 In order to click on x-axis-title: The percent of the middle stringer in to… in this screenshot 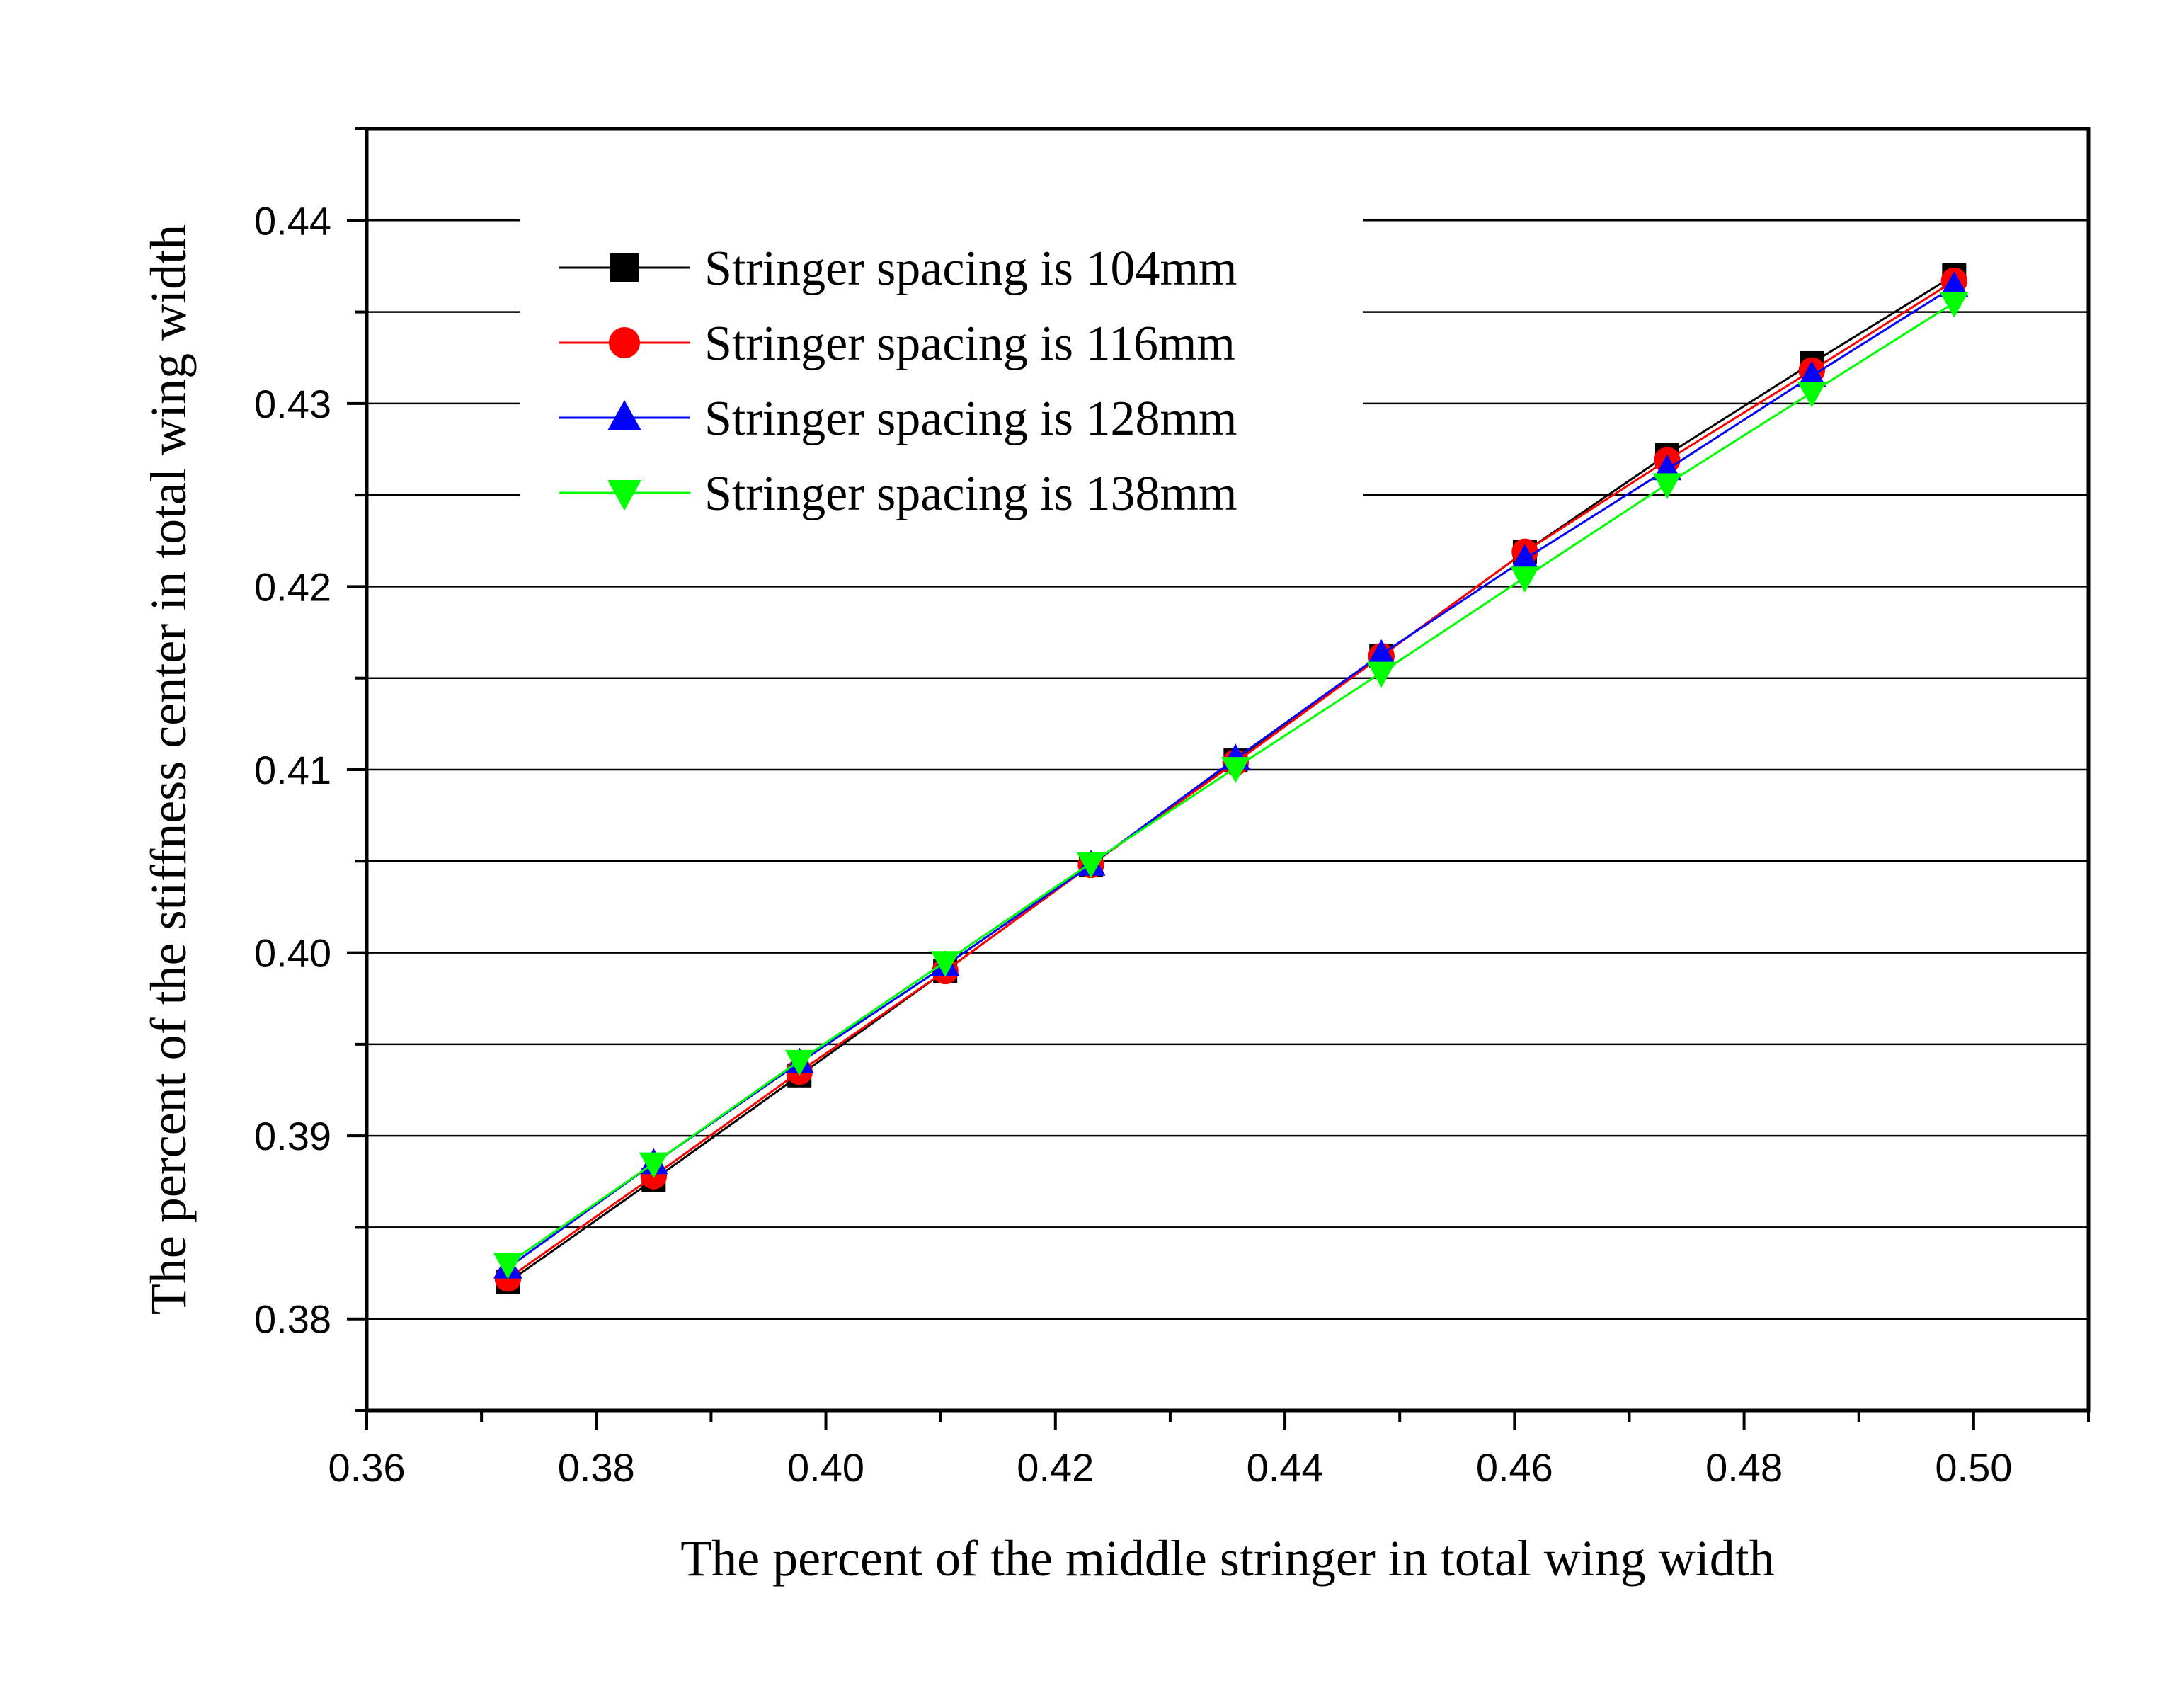, I will do `click(1227, 1558)`.